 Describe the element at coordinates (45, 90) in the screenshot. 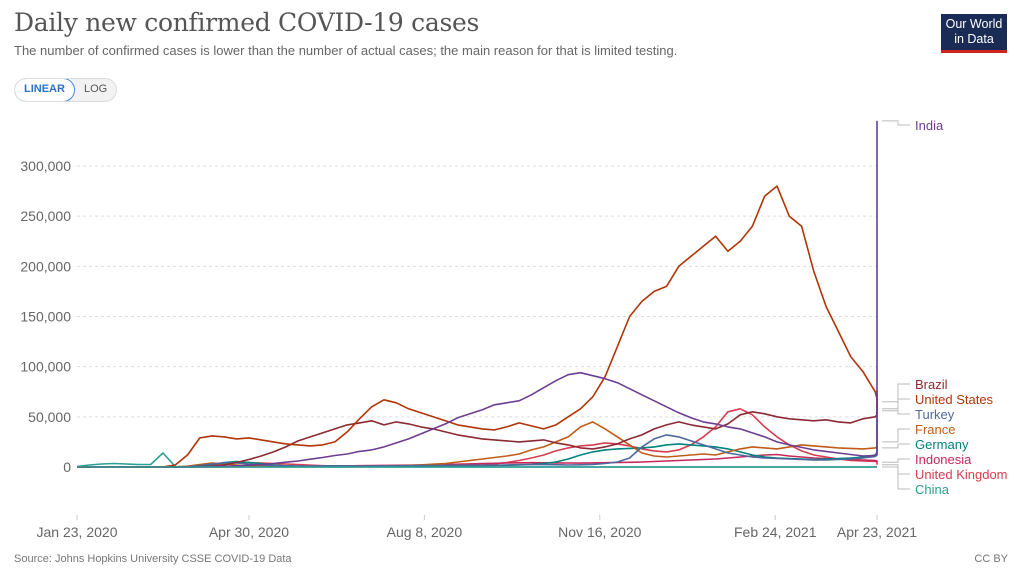

I see `linear-scale-button: LINEAR` at that location.